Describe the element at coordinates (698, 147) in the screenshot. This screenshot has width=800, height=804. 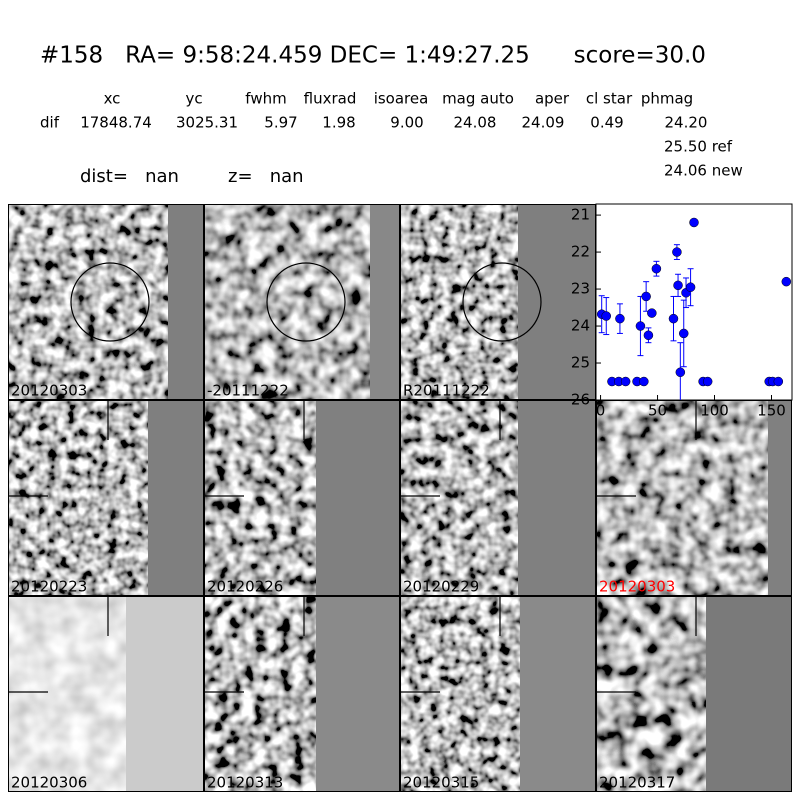
I see `ref-mag: 25.50 ref` at that location.